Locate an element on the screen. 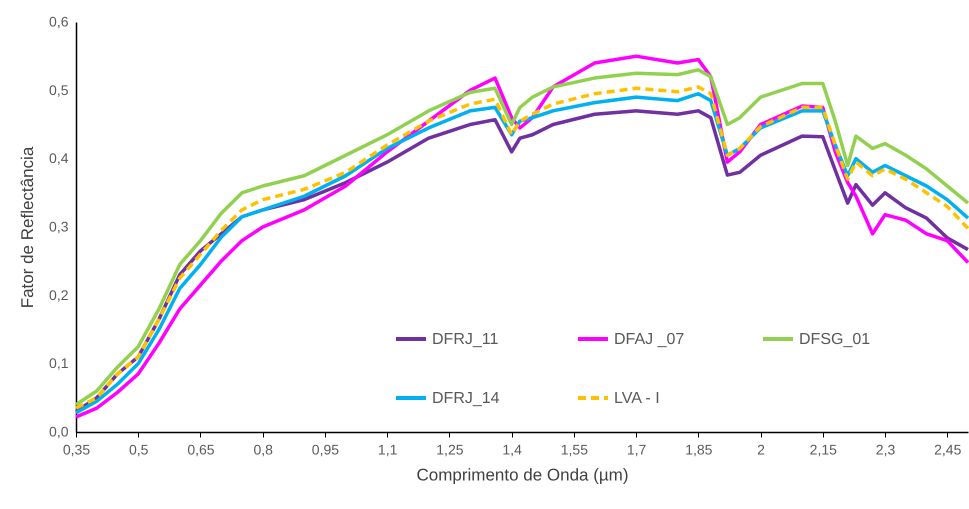 This screenshot has width=969, height=509. x-tick-label: 1,4 is located at coordinates (512, 450).